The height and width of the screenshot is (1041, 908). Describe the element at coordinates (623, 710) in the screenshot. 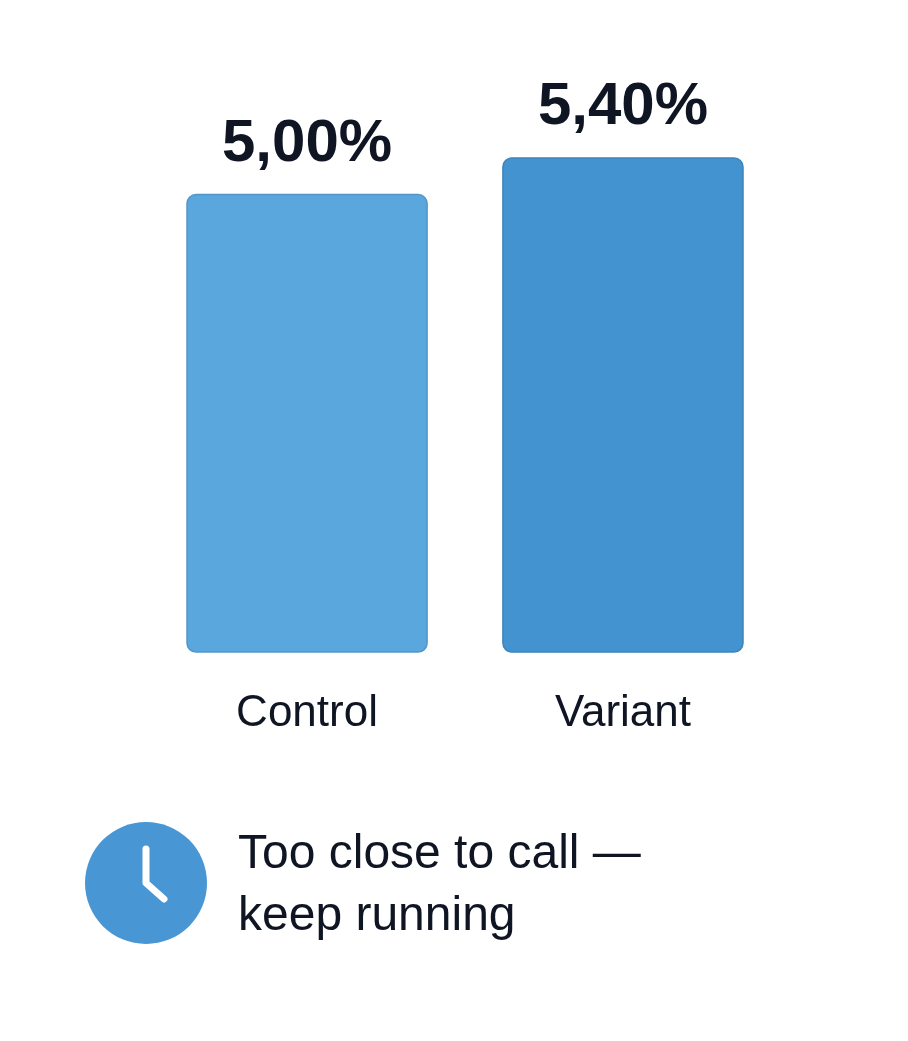

I see `x-tick-label: Variant` at that location.